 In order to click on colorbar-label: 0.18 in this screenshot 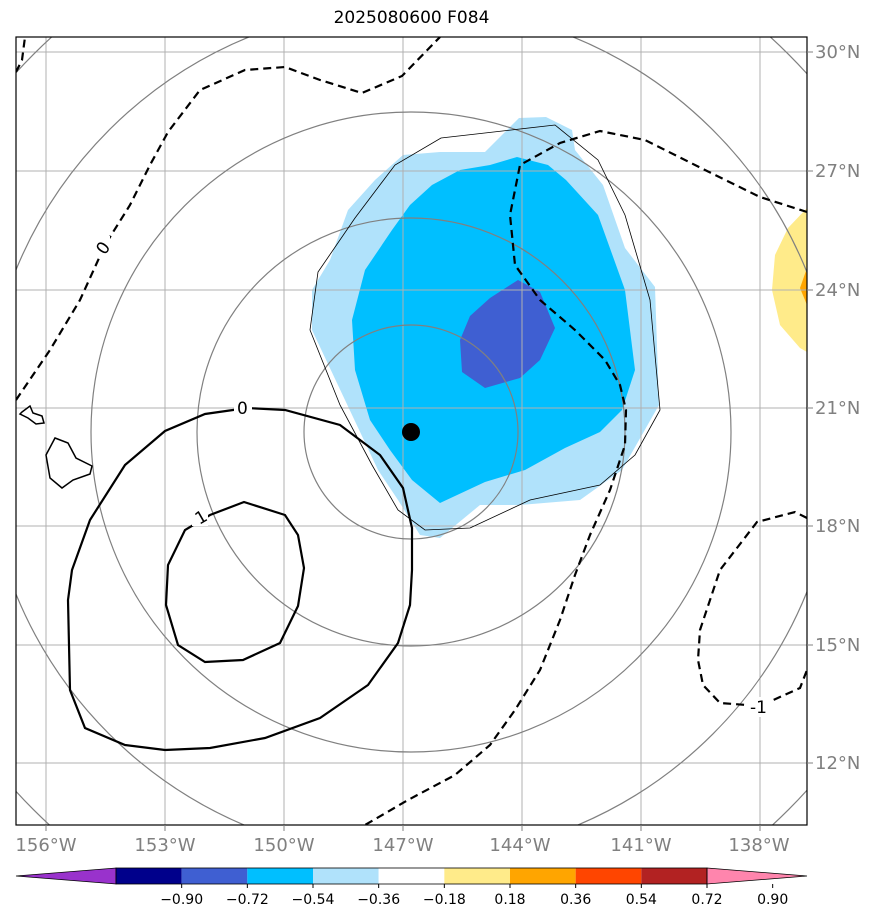, I will do `click(509, 900)`.